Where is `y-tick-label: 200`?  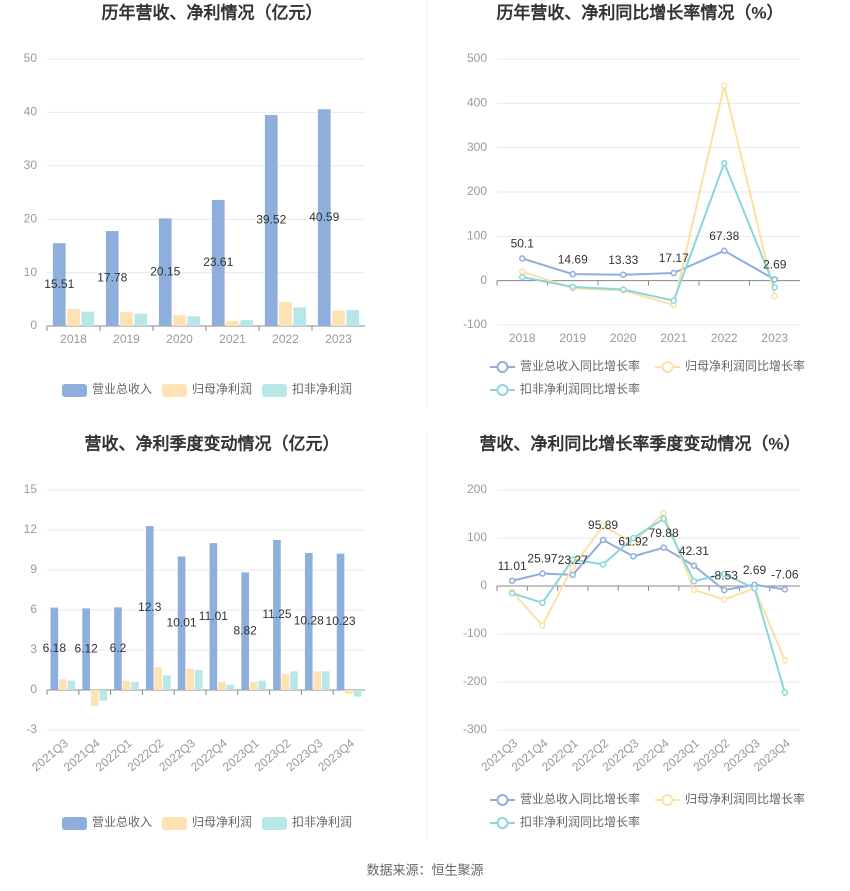 y-tick-label: 200 is located at coordinates (477, 489).